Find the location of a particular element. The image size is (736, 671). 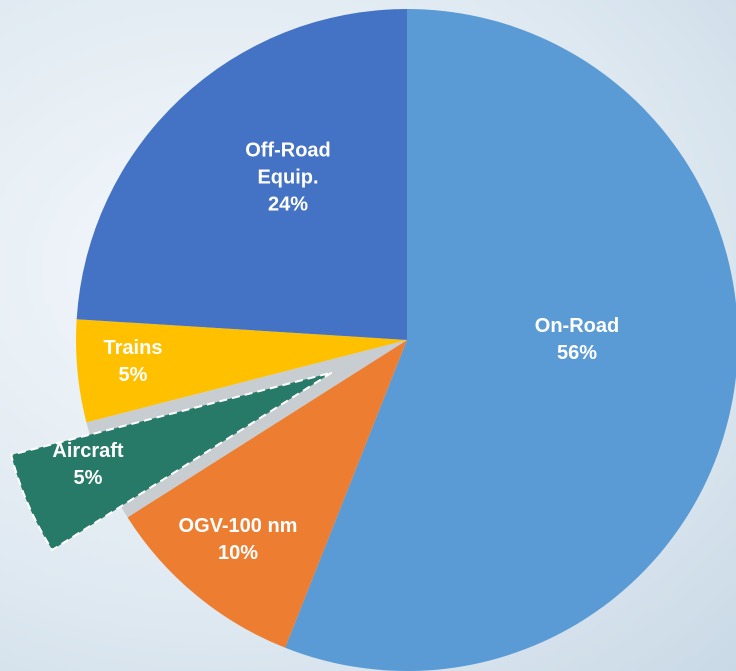

slice-label: OGV-100 nm 10% is located at coordinates (238, 540).